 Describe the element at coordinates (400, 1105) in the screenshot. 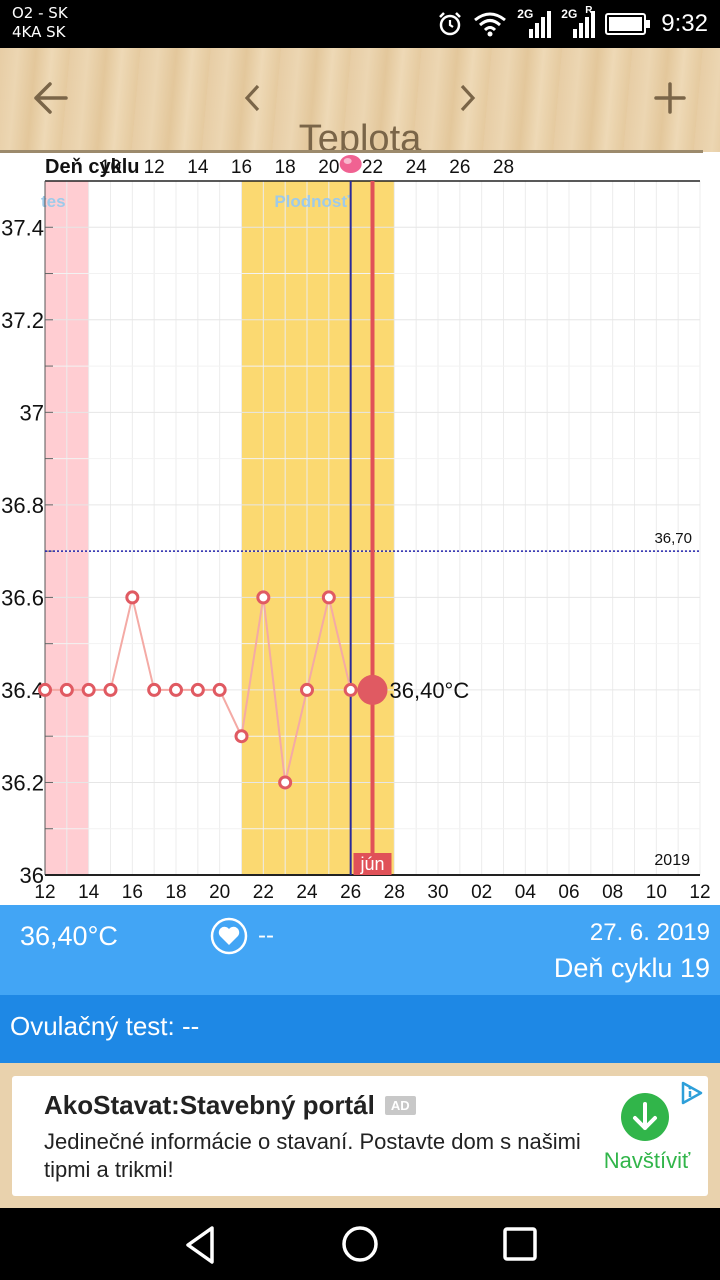

I see `ad-badge: AD` at that location.